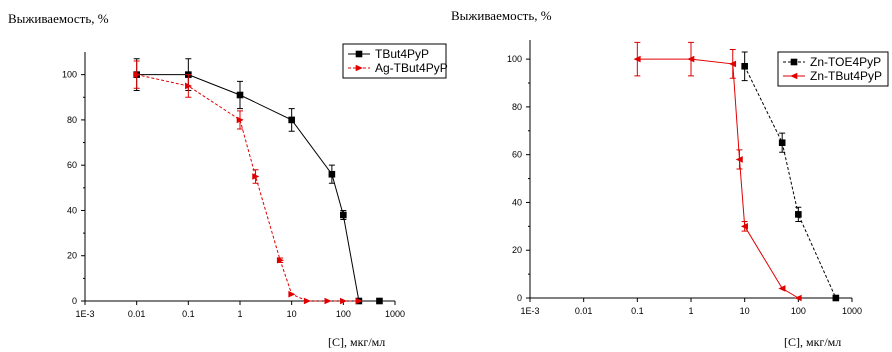 The height and width of the screenshot is (352, 892). Describe the element at coordinates (411, 68) in the screenshot. I see `legend-entry: Ag-TBut4PyP` at that location.